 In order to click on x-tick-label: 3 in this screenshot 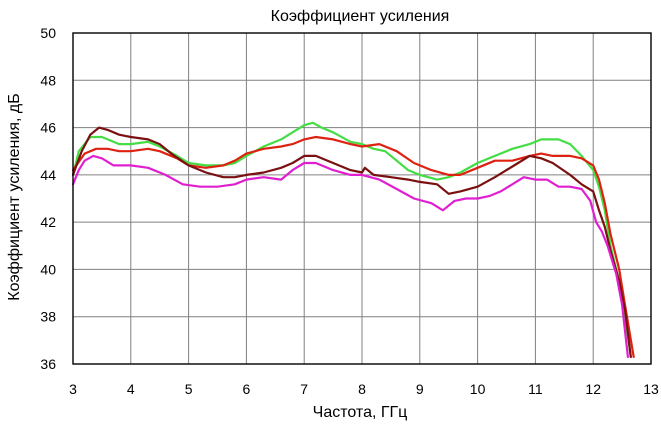, I will do `click(73, 389)`.